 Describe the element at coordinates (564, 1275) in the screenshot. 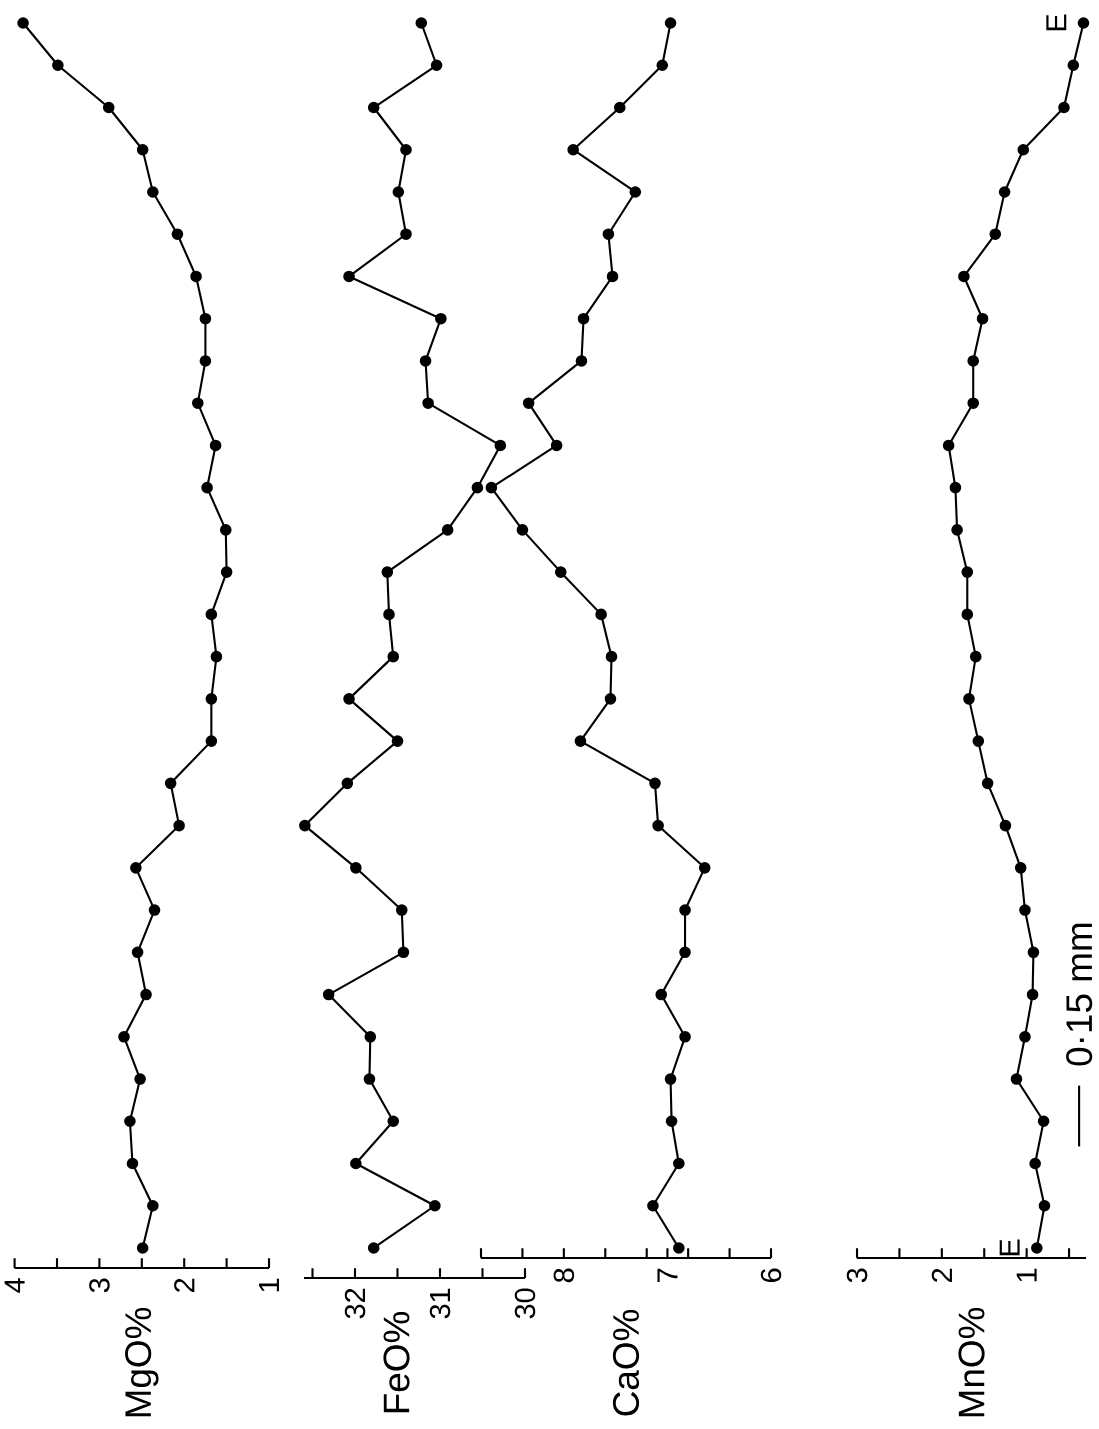

I see `x-tick-label: 8` at that location.